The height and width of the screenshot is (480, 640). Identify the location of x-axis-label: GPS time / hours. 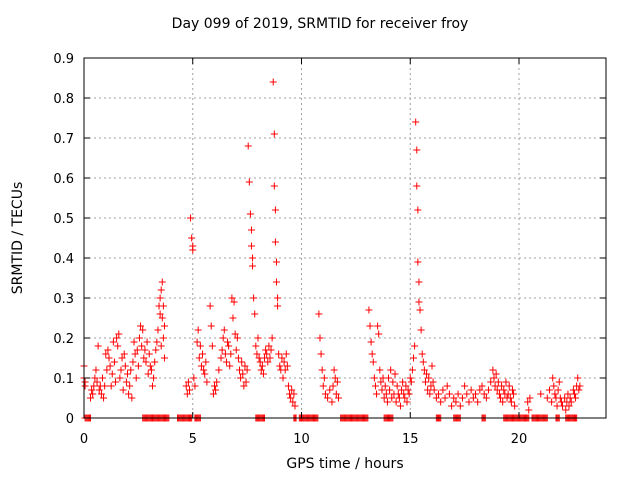
(345, 464).